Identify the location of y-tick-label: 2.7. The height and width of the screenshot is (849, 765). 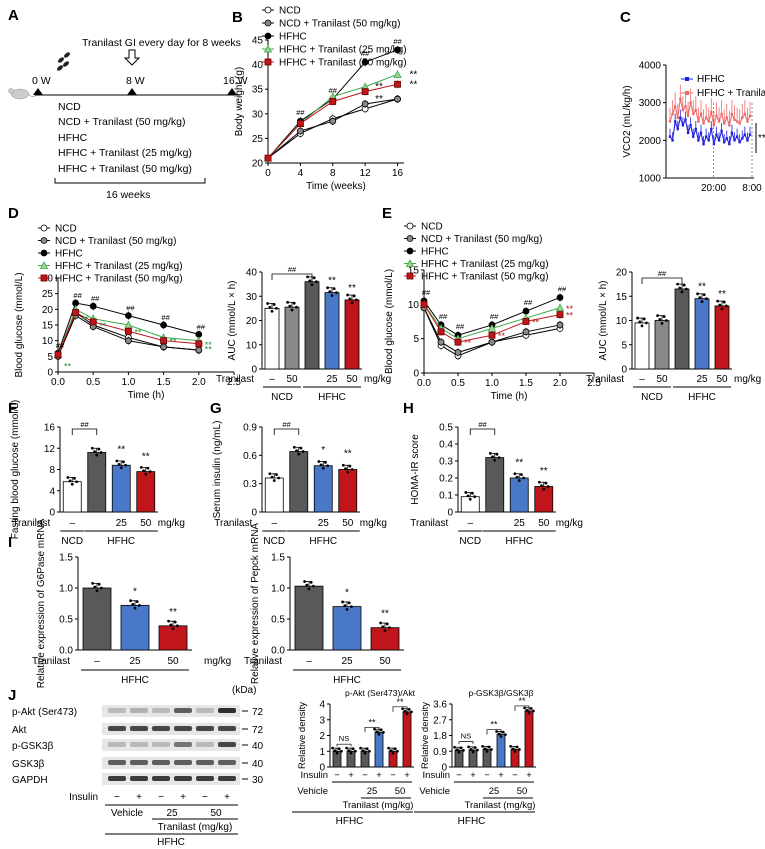
(440, 720).